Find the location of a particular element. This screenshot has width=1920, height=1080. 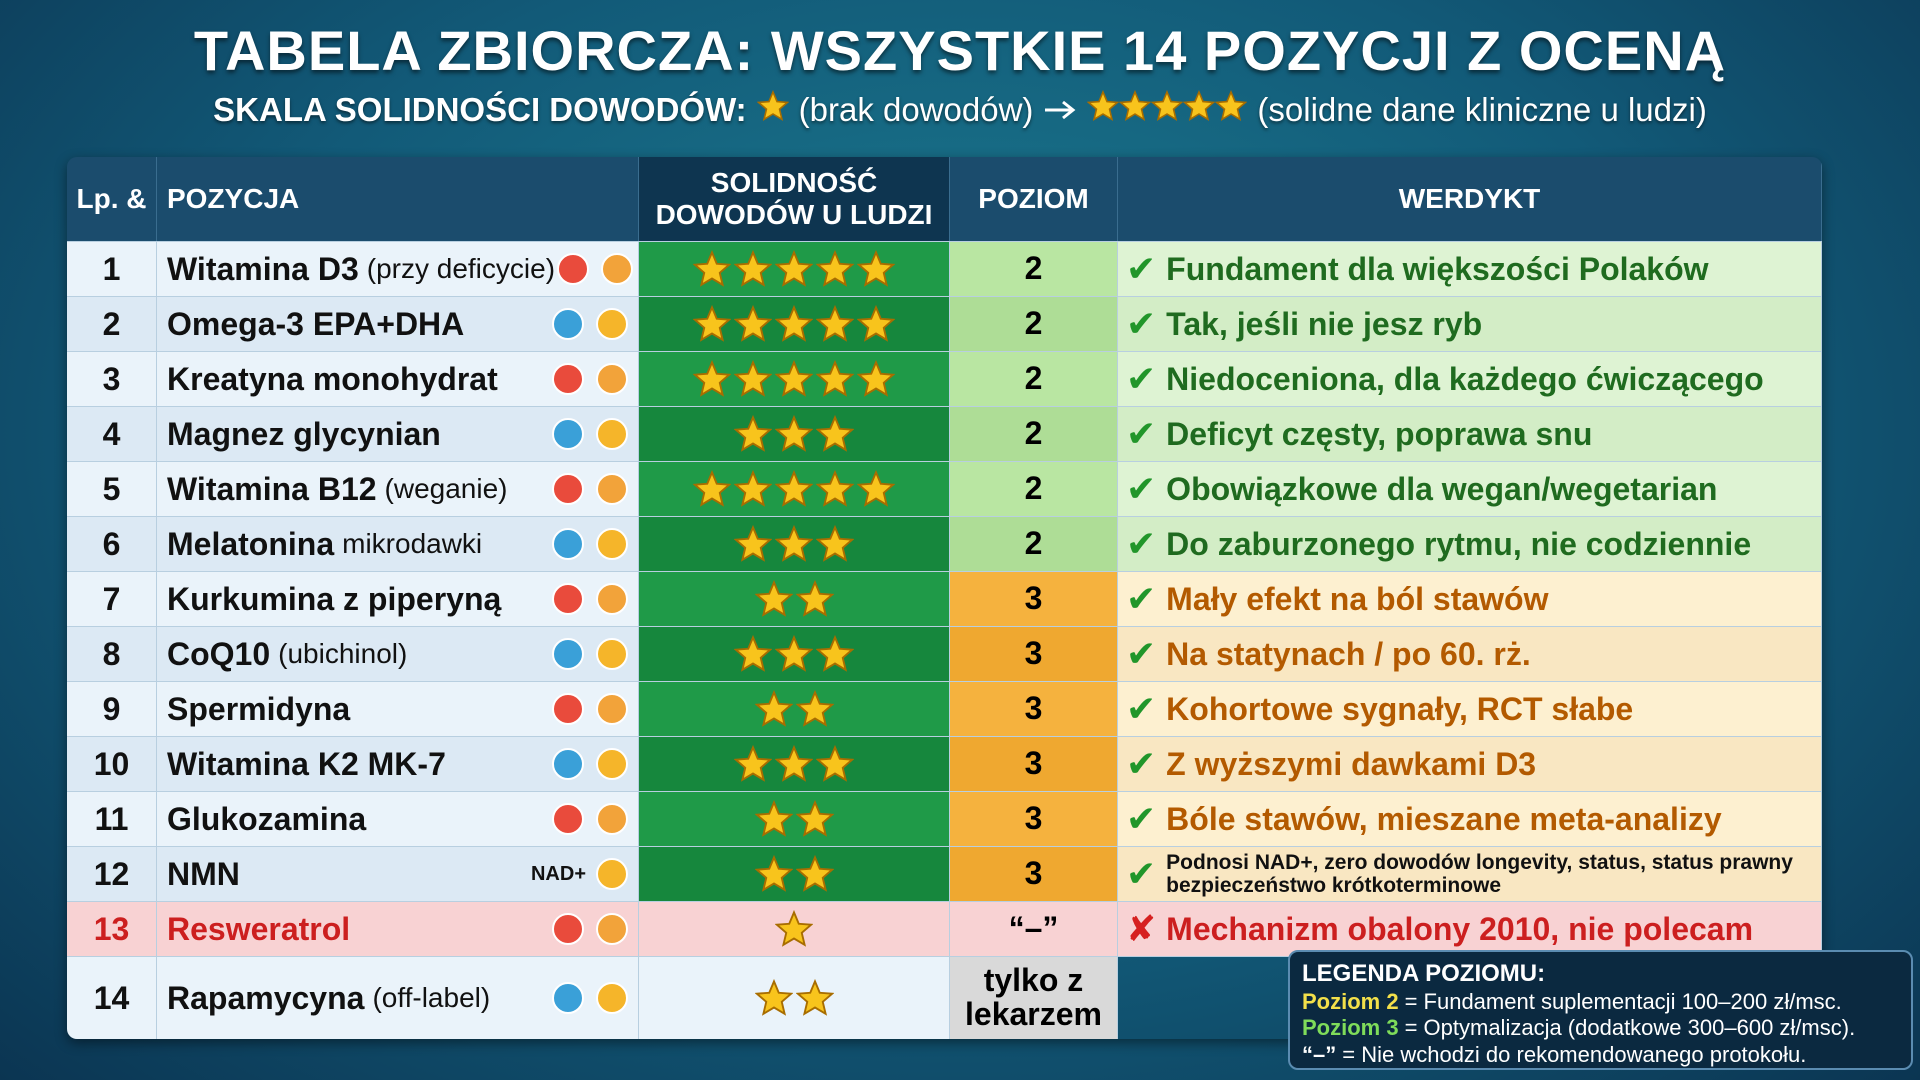

verdict: Niedoceniona, dla każdego ćwiczącego is located at coordinates (1465, 378).